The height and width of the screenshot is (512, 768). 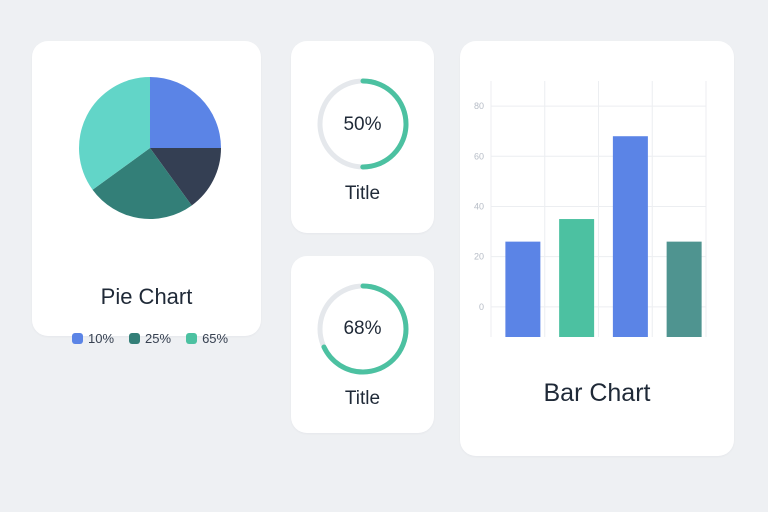 What do you see at coordinates (479, 156) in the screenshot?
I see `y-tick-label: 60` at bounding box center [479, 156].